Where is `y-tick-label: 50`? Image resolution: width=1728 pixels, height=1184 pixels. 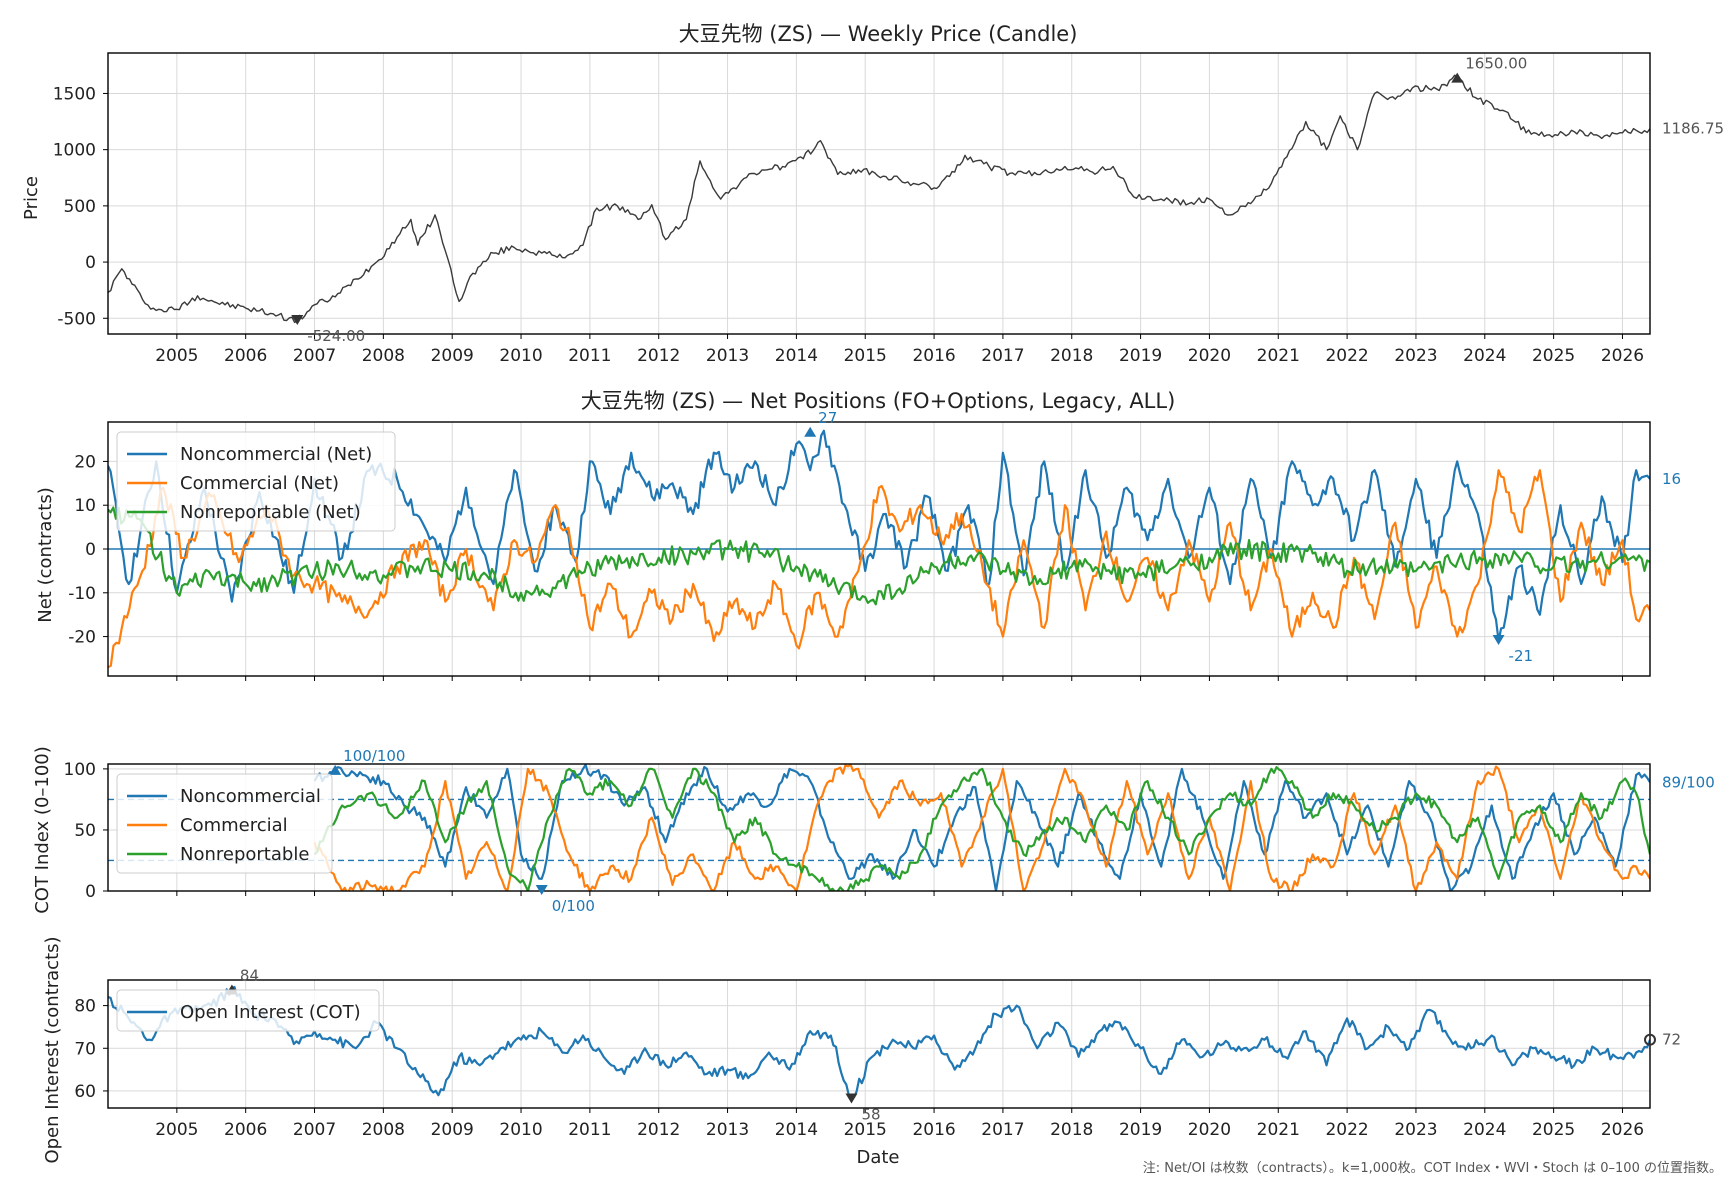
y-tick-label: 50 is located at coordinates (85, 831).